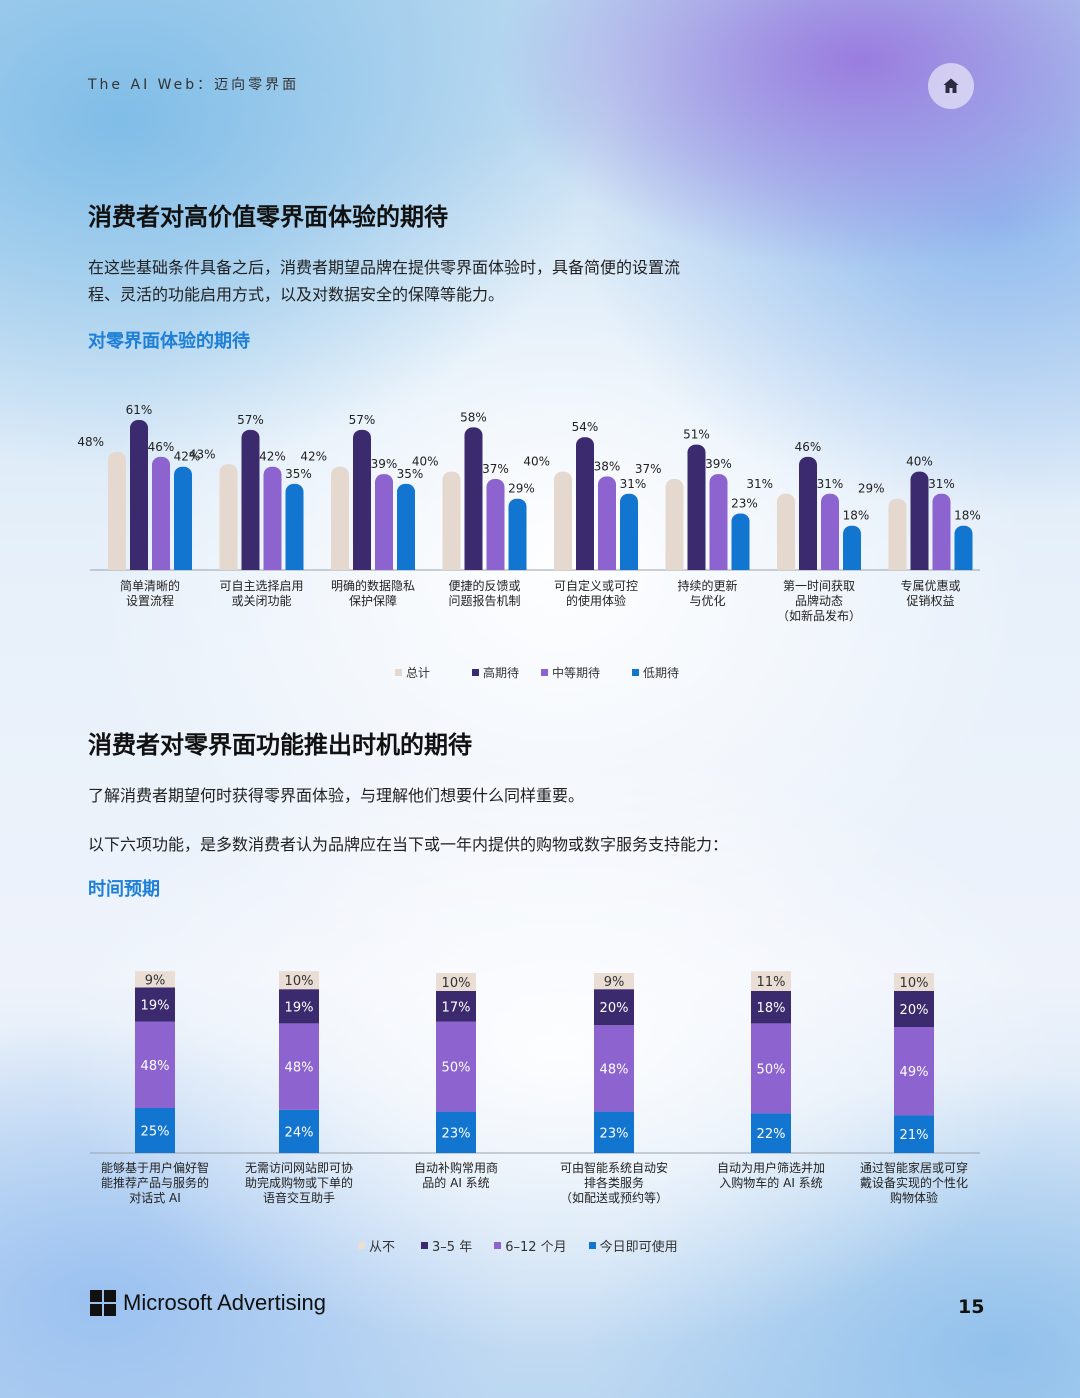 This screenshot has width=1080, height=1398. What do you see at coordinates (744, 503) in the screenshot?
I see `data-label: 23%` at bounding box center [744, 503].